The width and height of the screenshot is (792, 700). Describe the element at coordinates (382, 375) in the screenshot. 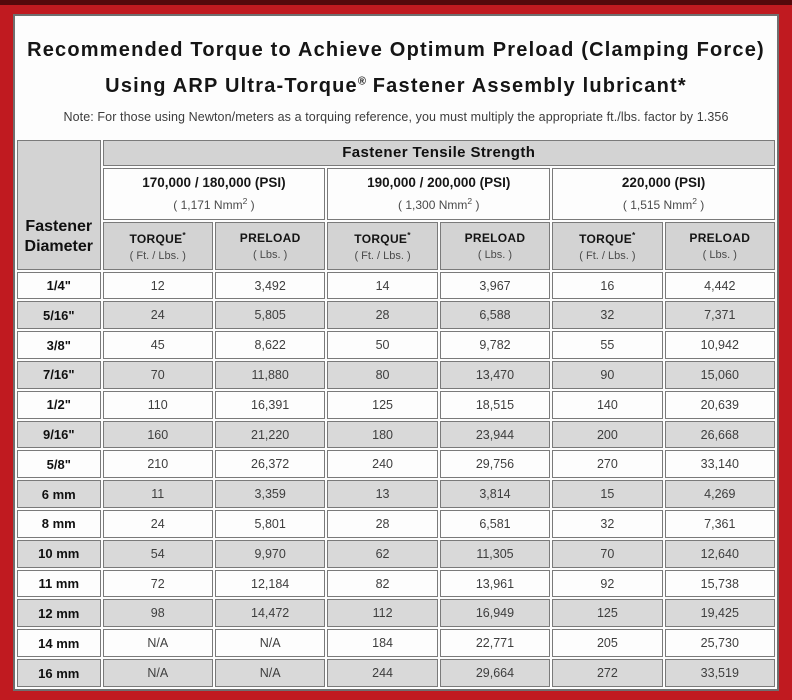

I see `value-cell: 80` at that location.